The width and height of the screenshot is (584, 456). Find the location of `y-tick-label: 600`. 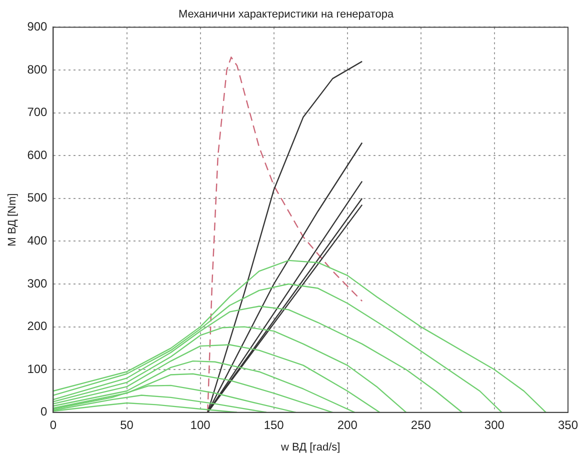

y-tick-label: 600 is located at coordinates (37, 155).